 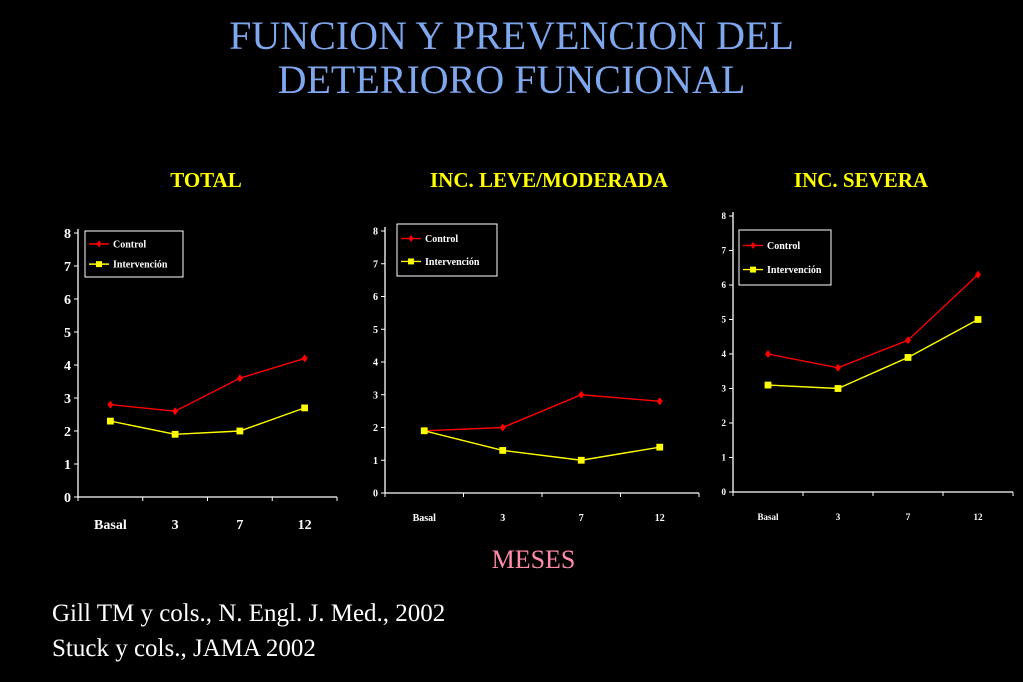 I want to click on panel-title-total: TOTAL, so click(x=206, y=180).